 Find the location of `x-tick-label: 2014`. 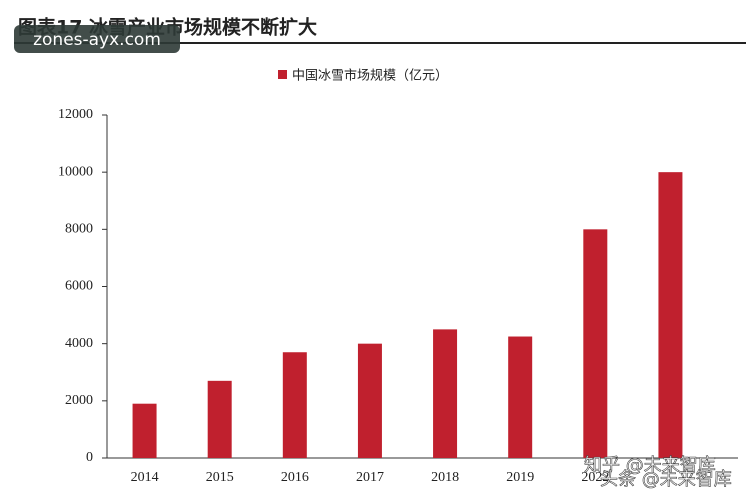

x-tick-label: 2014 is located at coordinates (145, 477).